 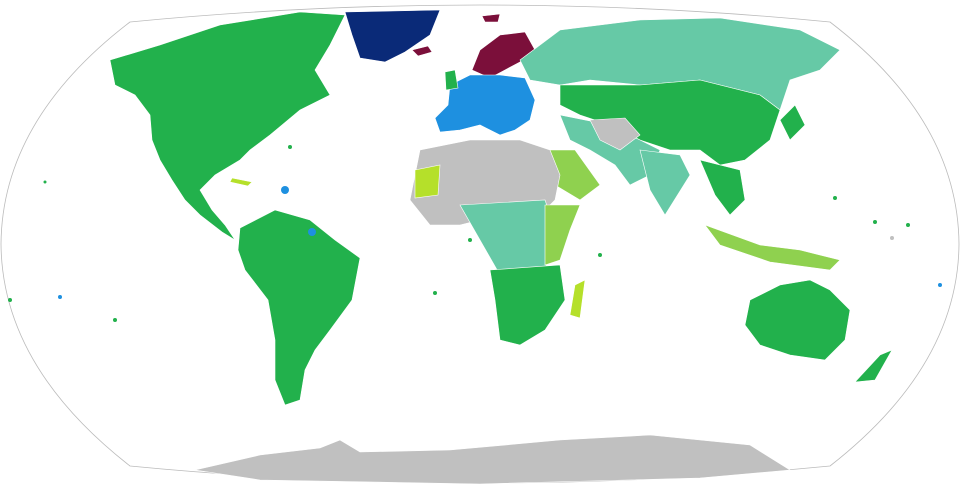 I want to click on madagascar, so click(x=577, y=299).